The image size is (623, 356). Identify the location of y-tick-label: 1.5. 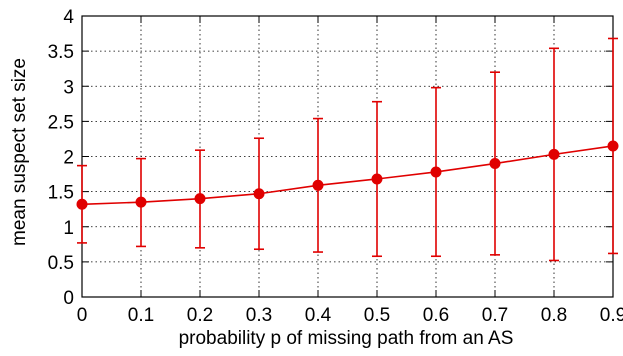
(61, 193).